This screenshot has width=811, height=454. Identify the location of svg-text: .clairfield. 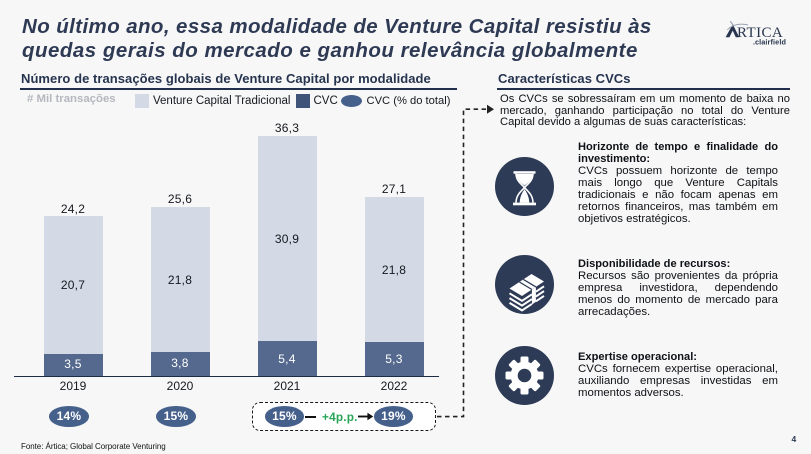
(769, 41).